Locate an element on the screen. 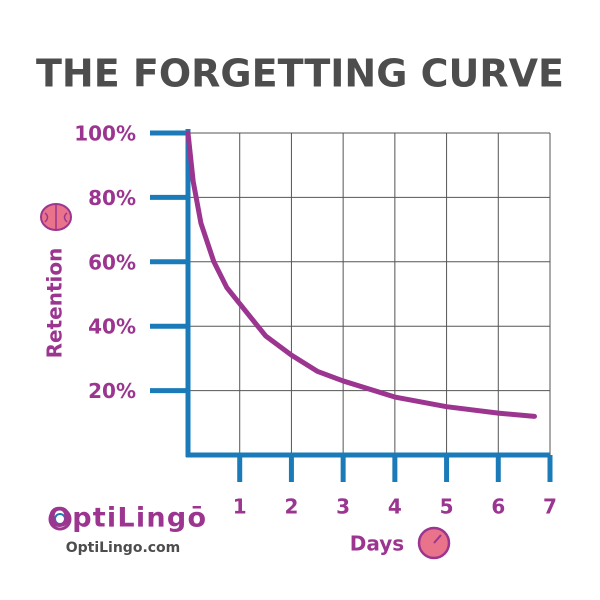  x-tick-label: 6 is located at coordinates (498, 507).